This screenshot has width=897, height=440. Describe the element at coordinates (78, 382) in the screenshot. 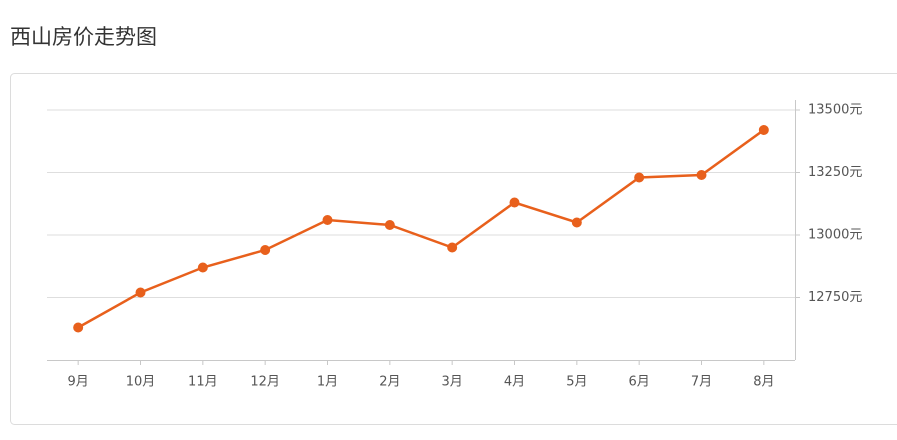

I see `x-tick-label: 9月` at that location.